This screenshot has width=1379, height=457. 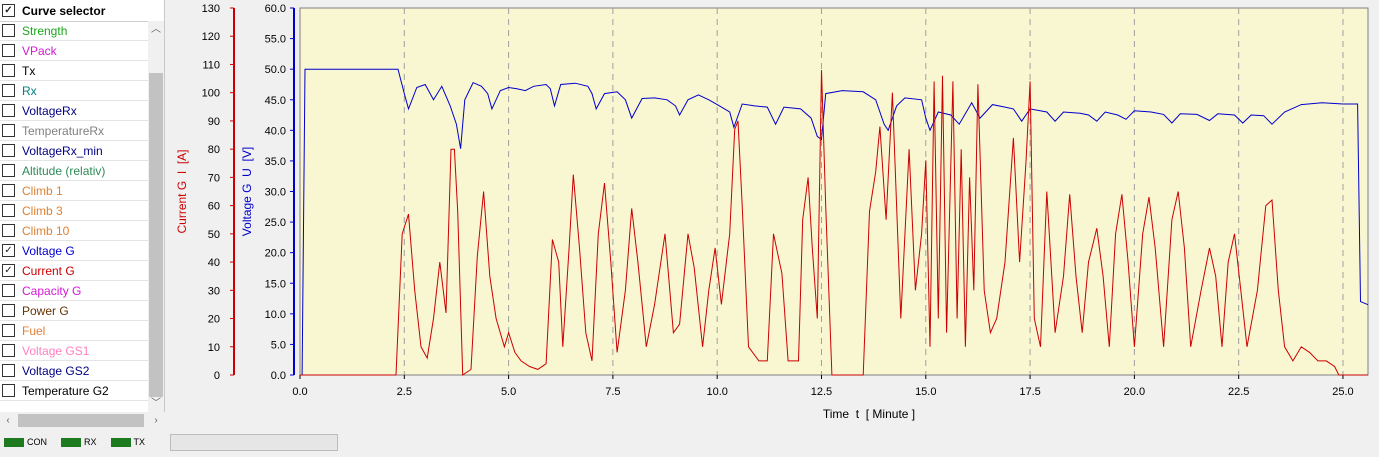 I want to click on horizontal-scrollbar: ‹ ›, so click(x=82, y=420).